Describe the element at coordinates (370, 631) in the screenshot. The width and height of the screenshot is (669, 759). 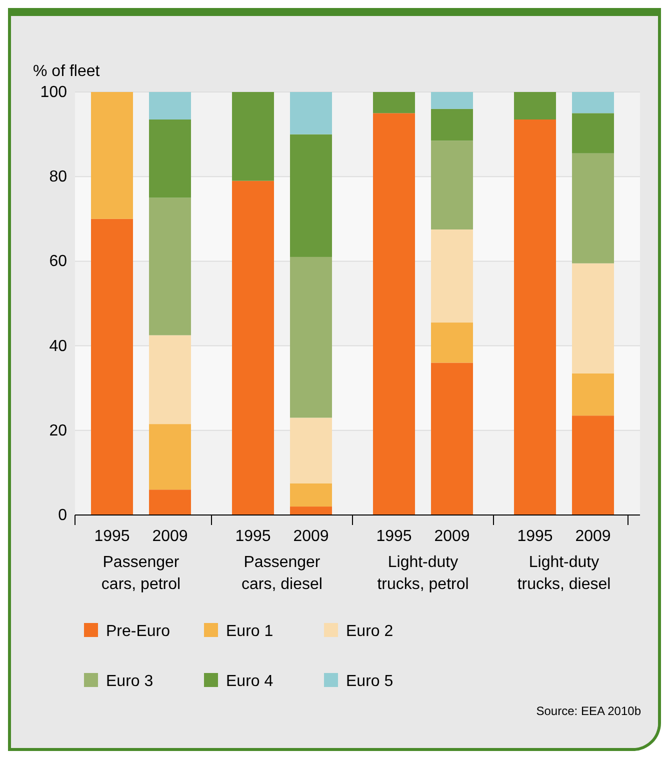
I see `legend-label: Euro 2` at that location.